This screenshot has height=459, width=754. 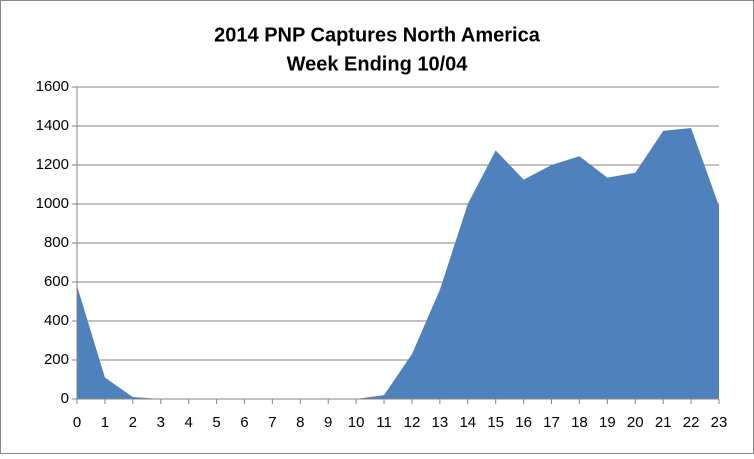 What do you see at coordinates (56, 359) in the screenshot?
I see `y-tick-label: 200` at bounding box center [56, 359].